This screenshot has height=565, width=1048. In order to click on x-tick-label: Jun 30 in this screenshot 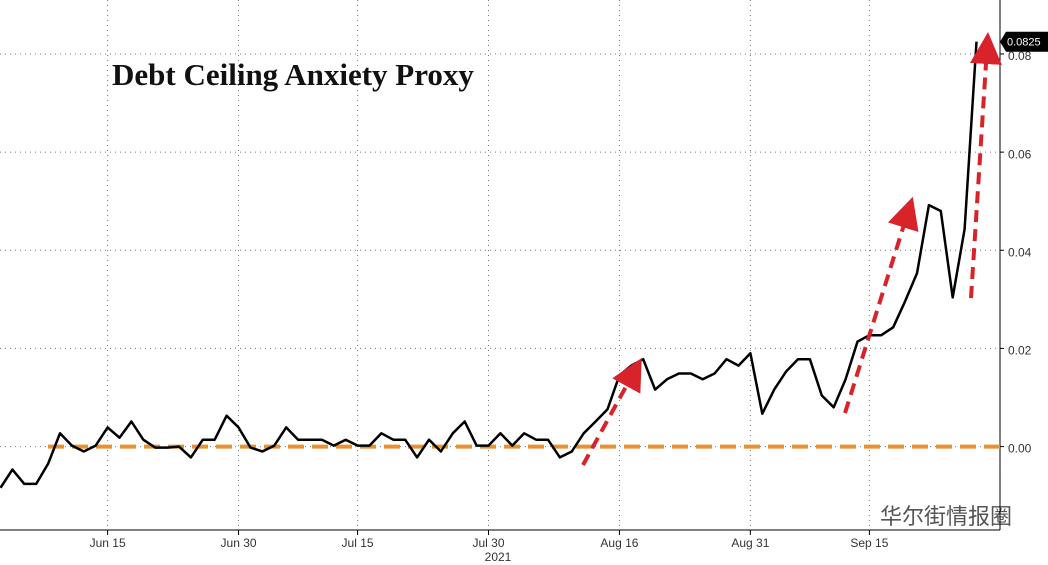, I will do `click(239, 543)`.